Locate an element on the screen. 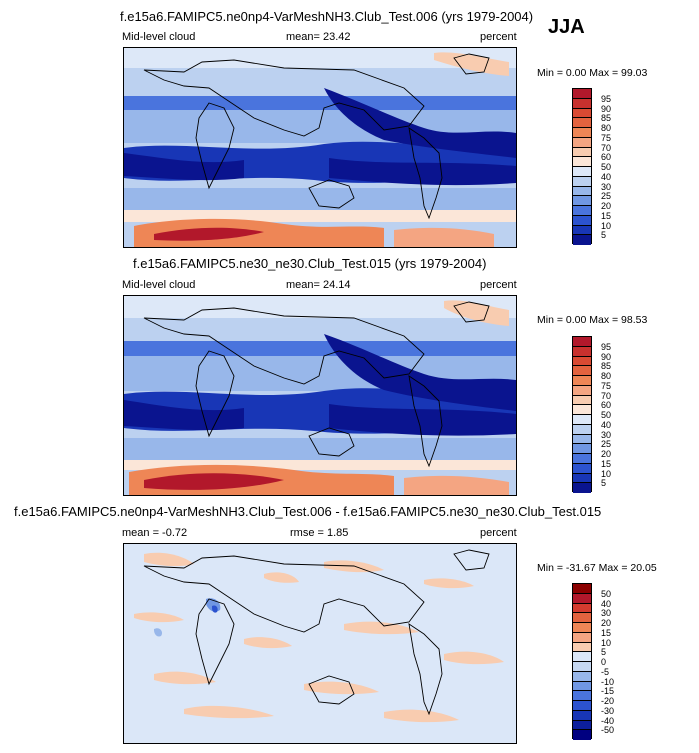 The height and width of the screenshot is (753, 699). panel-1-units: percent is located at coordinates (498, 37).